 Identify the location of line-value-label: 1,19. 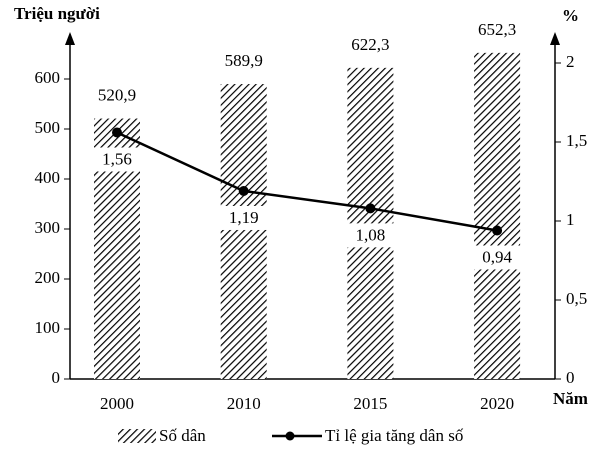
(244, 217).